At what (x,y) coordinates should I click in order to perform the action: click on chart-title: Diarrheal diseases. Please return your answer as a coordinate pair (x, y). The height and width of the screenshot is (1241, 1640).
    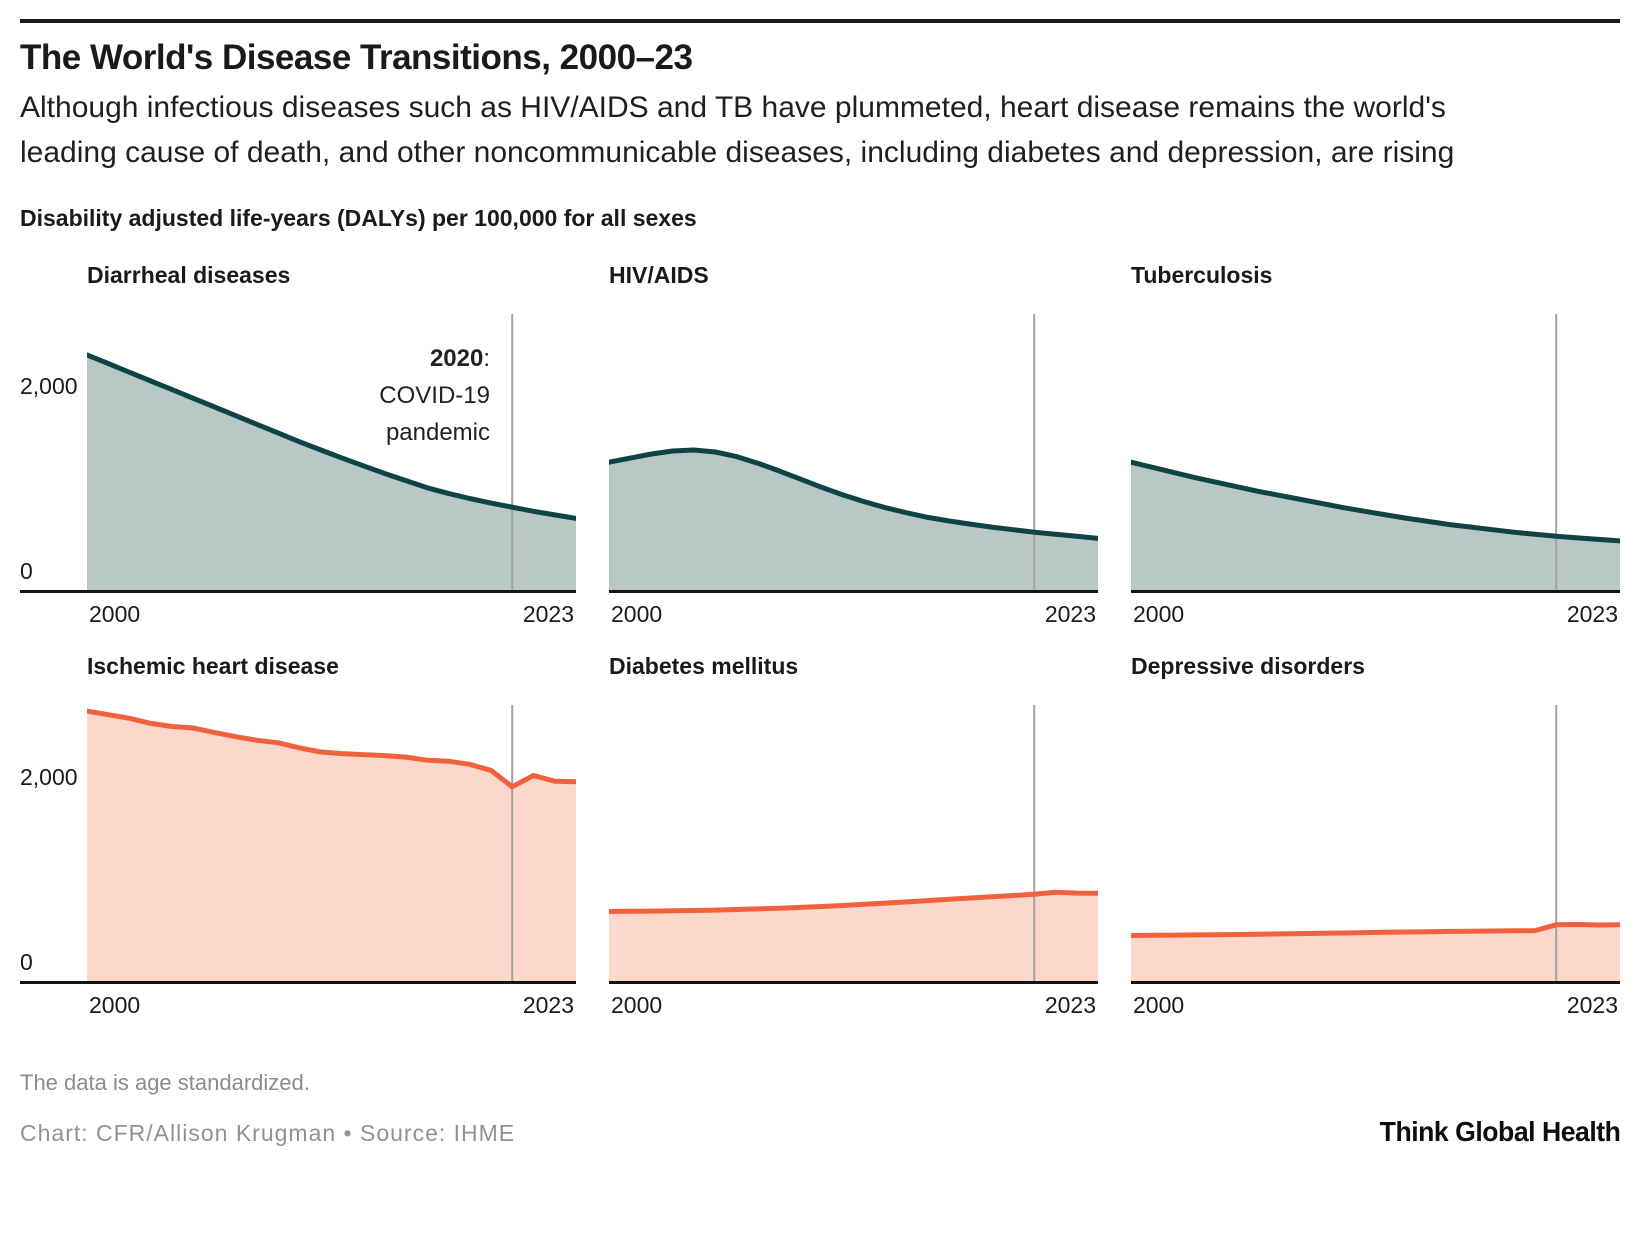
    Looking at the image, I should click on (189, 275).